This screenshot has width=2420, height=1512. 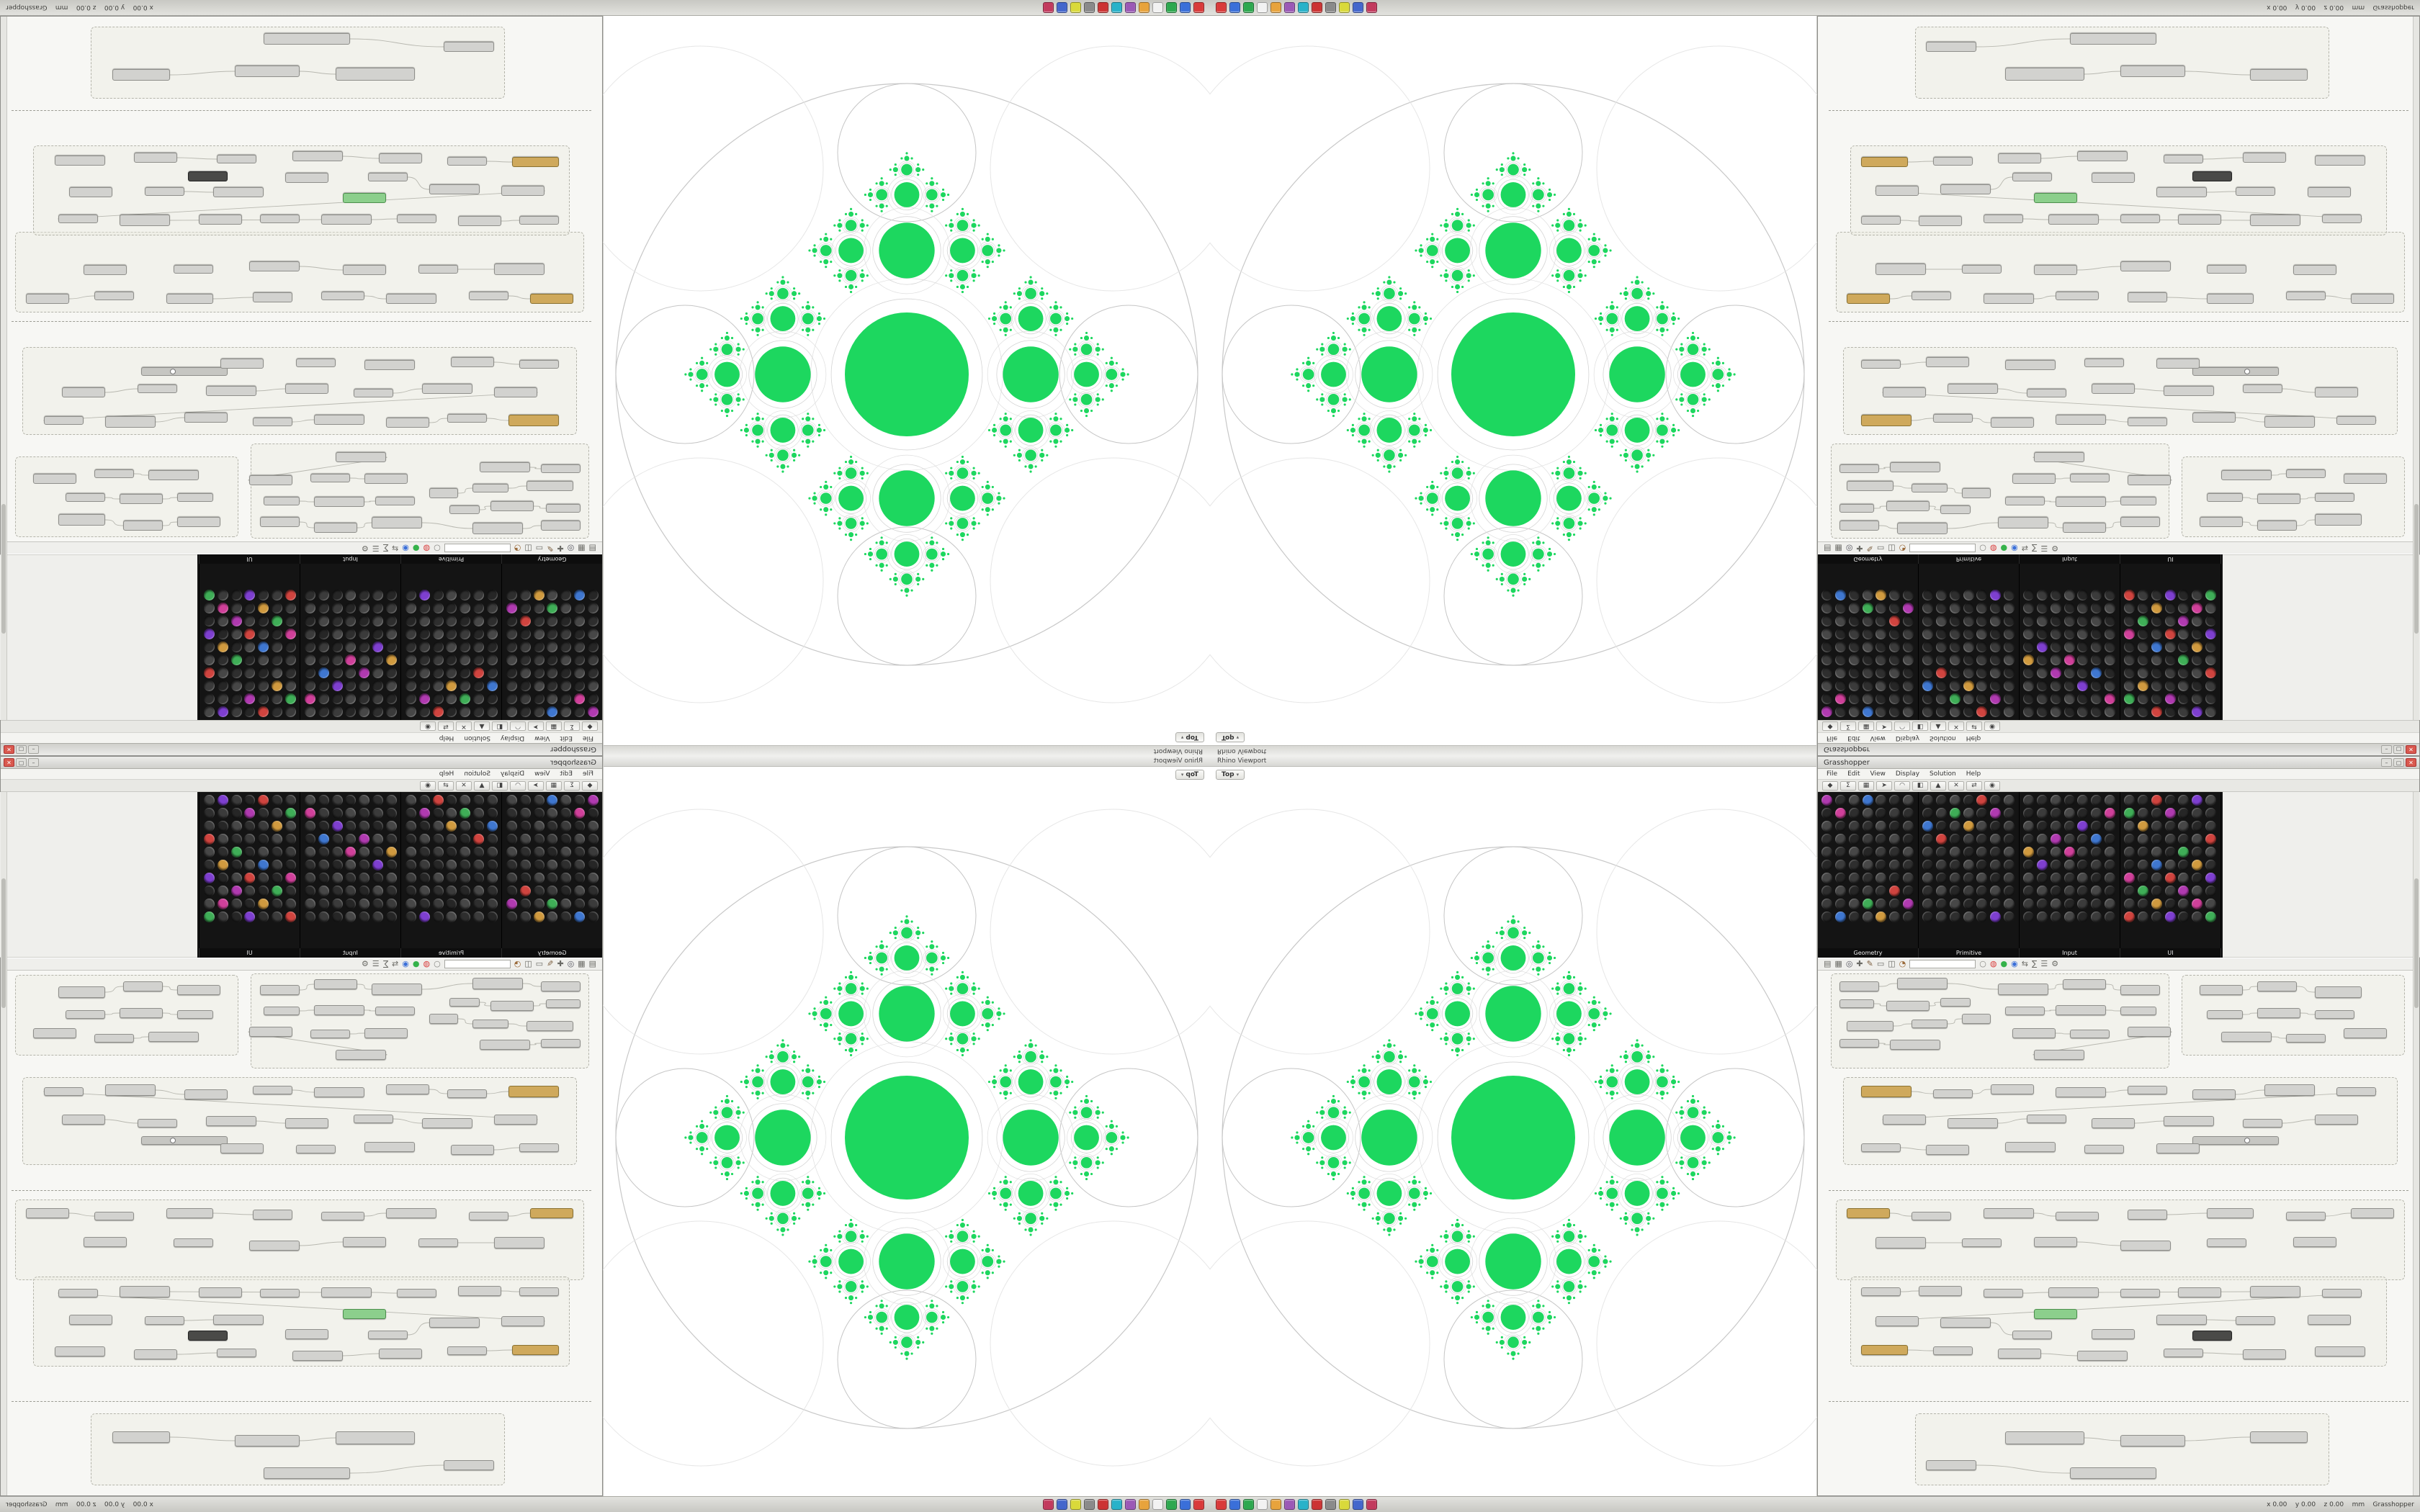 I want to click on menu-edit: Edit, so click(x=1853, y=738).